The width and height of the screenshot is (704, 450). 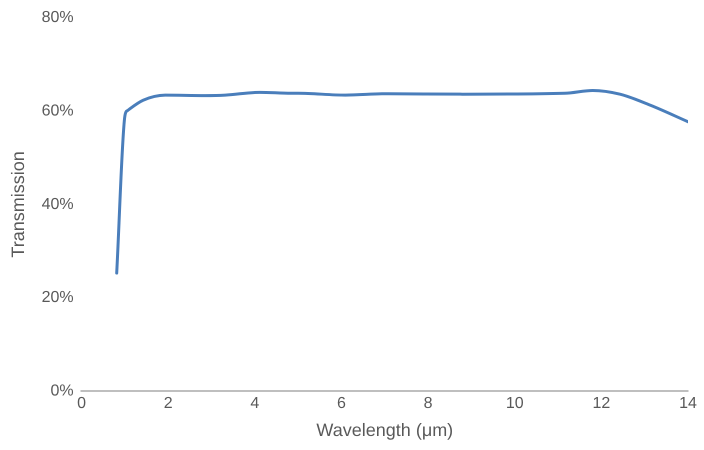 I want to click on x-tick-label: 0, so click(x=81, y=403).